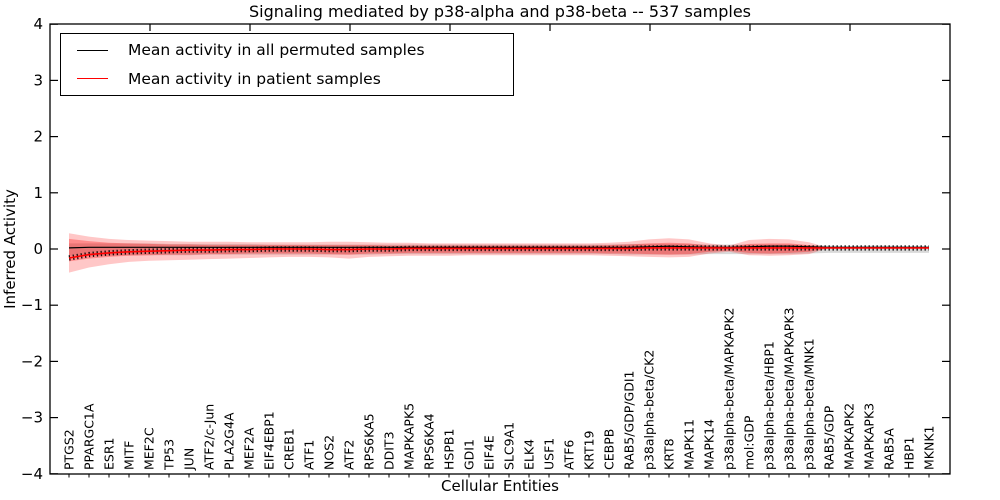 The width and height of the screenshot is (1000, 500). Describe the element at coordinates (32, 361) in the screenshot. I see `y-tick-label: −2` at that location.